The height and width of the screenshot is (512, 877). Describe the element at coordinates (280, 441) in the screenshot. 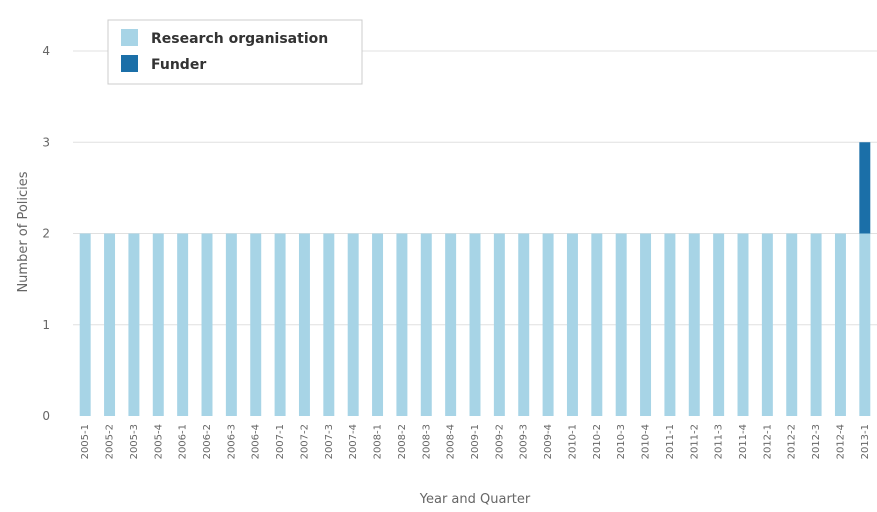

I see `x-tick-label: 2007-1` at that location.